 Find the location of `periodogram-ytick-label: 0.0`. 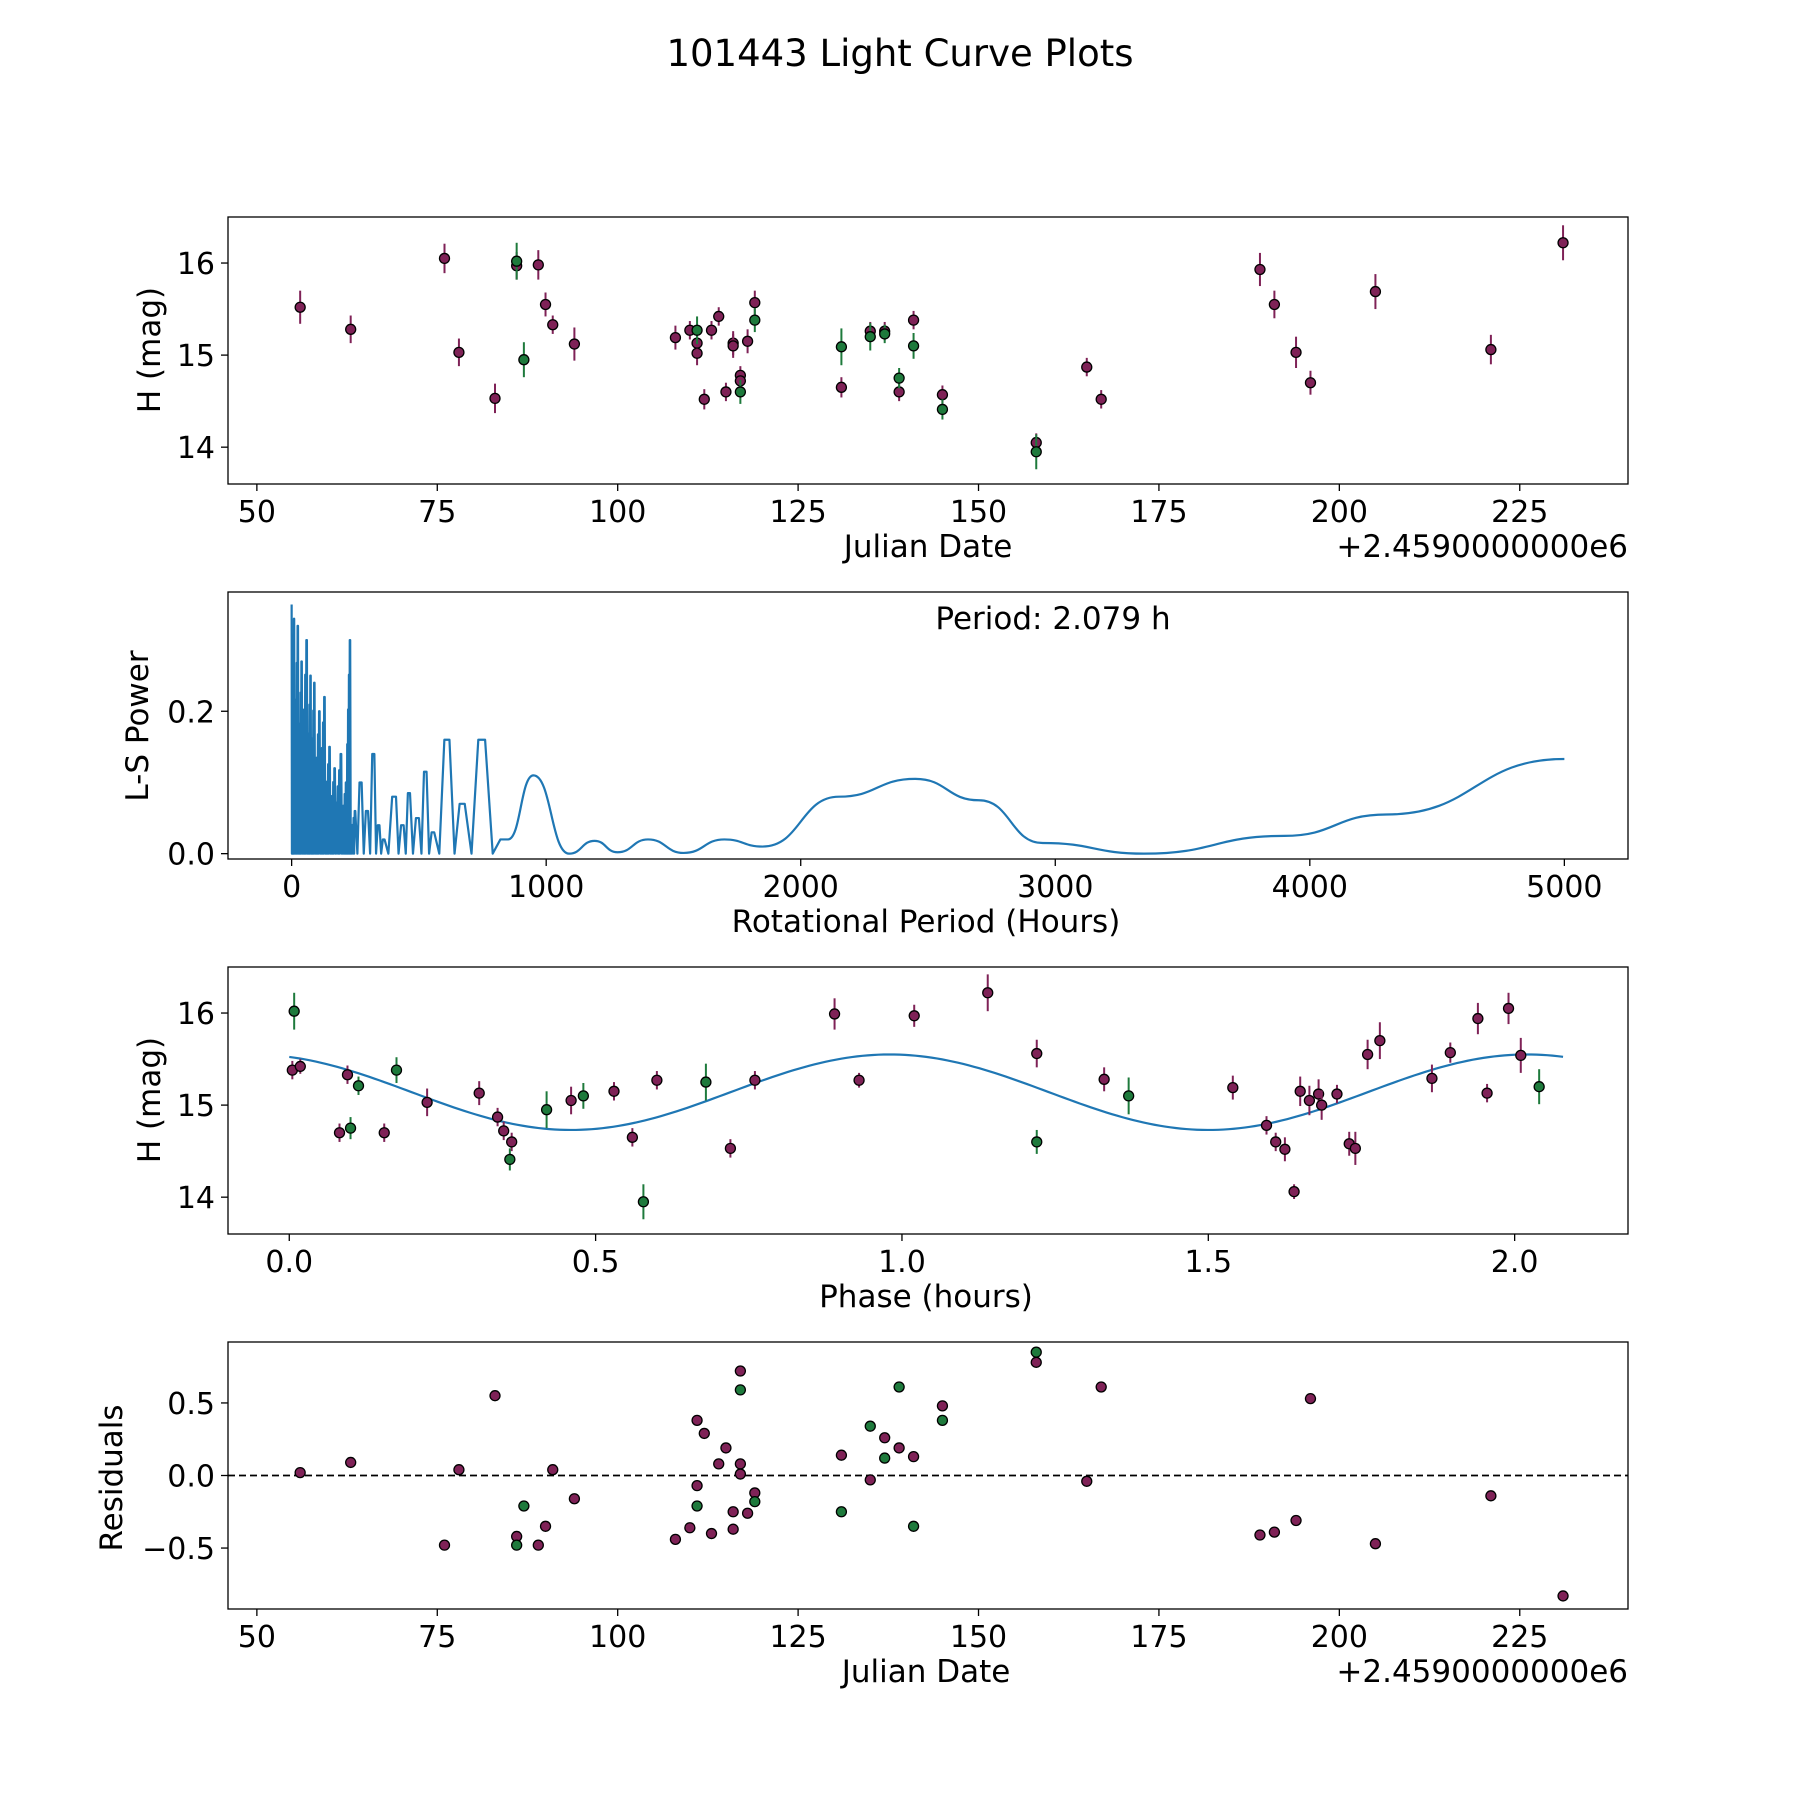

periodogram-ytick-label: 0.0 is located at coordinates (191, 855).